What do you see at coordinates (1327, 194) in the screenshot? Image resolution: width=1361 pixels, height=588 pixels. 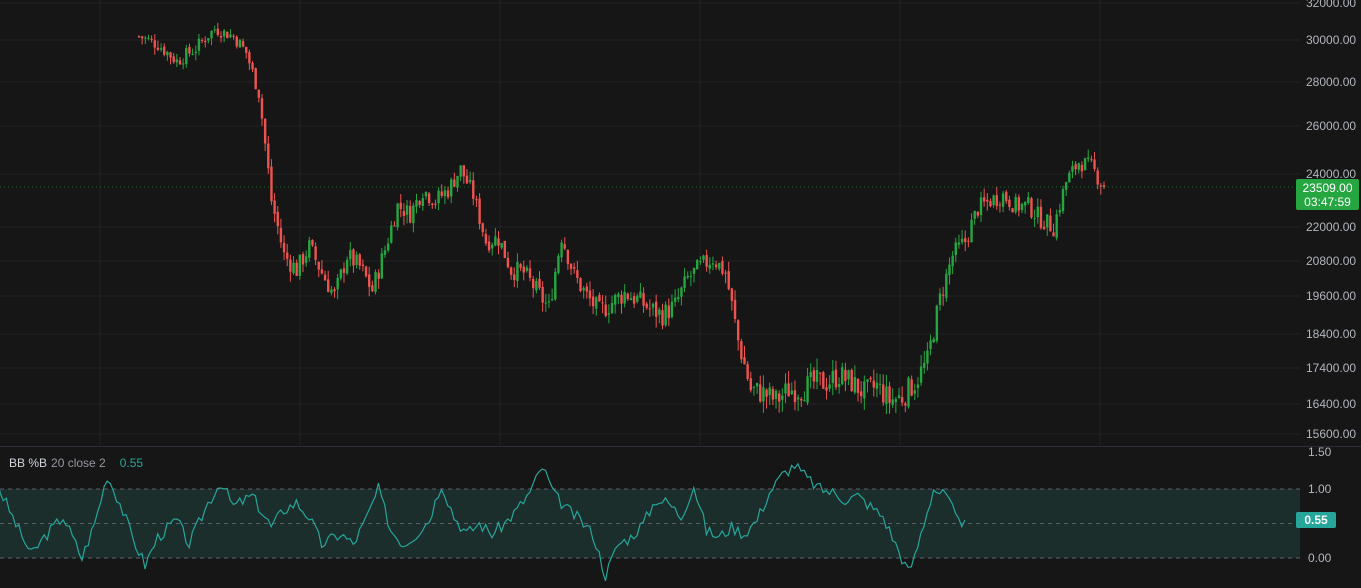 I see `last-price-badge: 23509.00 03:47:59` at bounding box center [1327, 194].